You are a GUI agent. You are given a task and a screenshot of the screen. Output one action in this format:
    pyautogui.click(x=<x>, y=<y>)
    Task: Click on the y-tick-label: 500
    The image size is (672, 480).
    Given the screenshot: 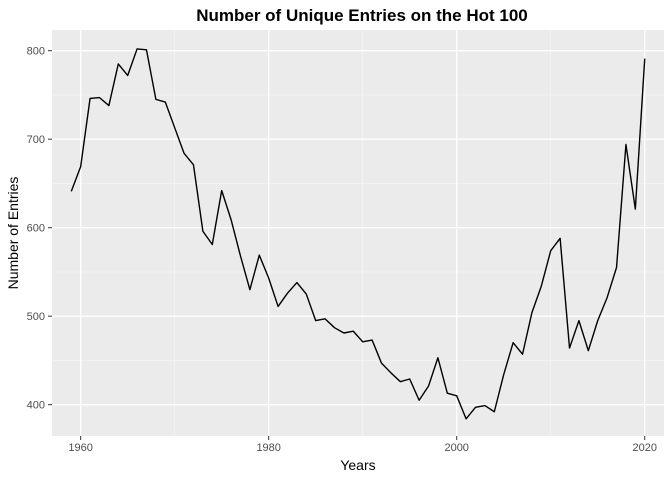 What is the action you would take?
    pyautogui.click(x=36, y=317)
    